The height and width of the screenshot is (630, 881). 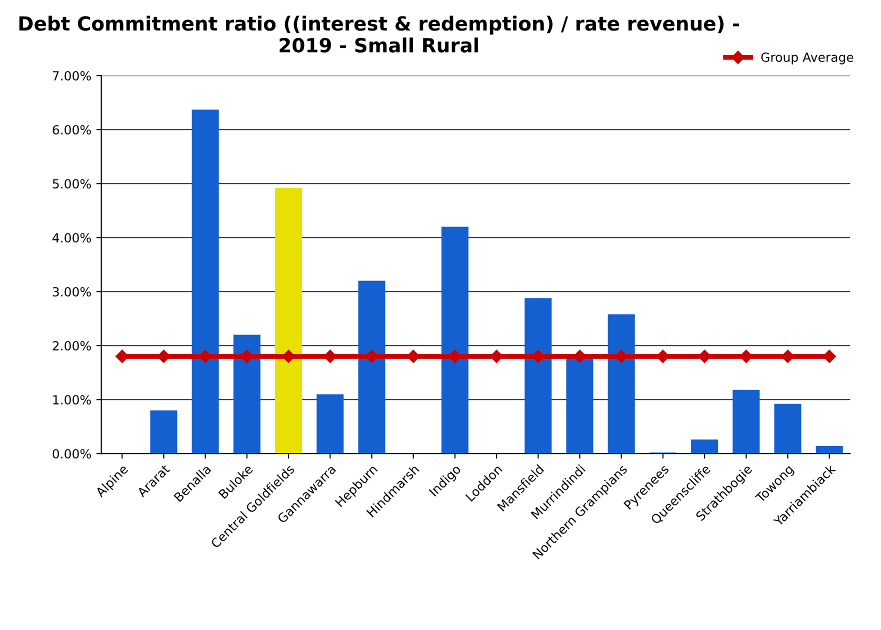 What do you see at coordinates (71, 346) in the screenshot?
I see `y-tick-label: 2.00%` at bounding box center [71, 346].